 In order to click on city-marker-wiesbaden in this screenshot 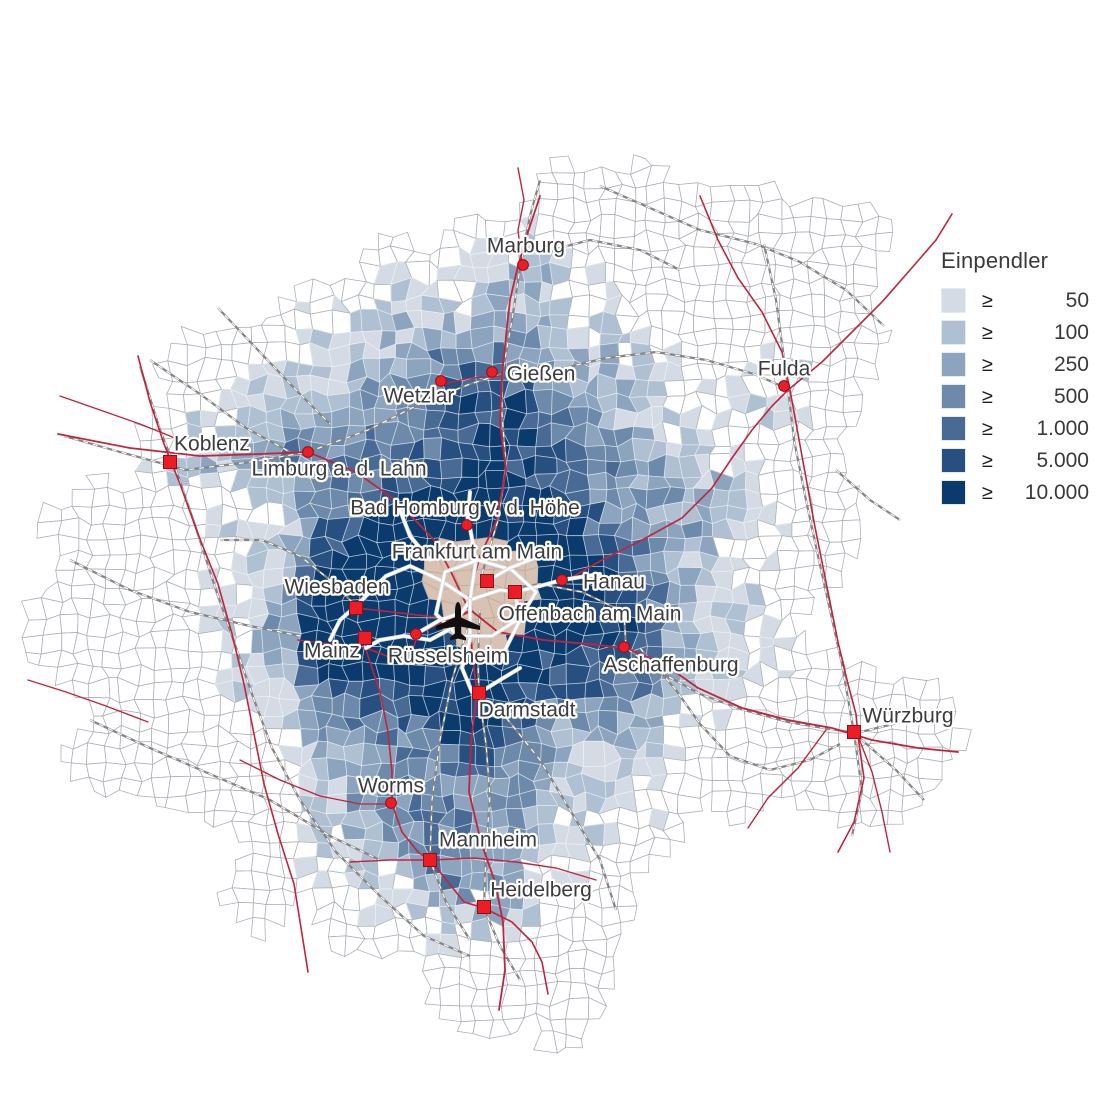, I will do `click(356, 608)`.